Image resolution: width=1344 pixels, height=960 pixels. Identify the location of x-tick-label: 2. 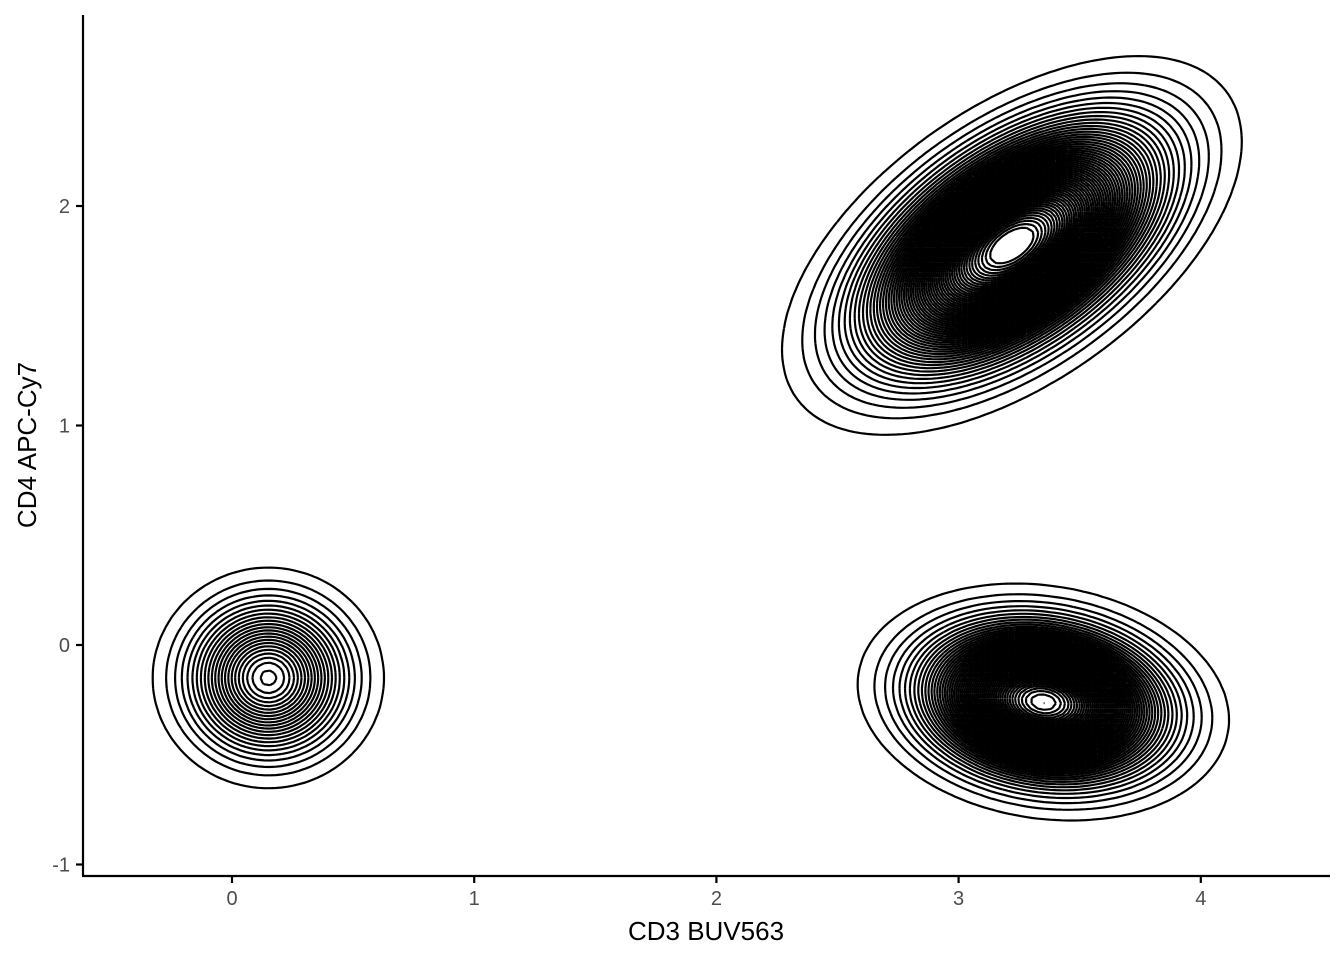
(716, 899).